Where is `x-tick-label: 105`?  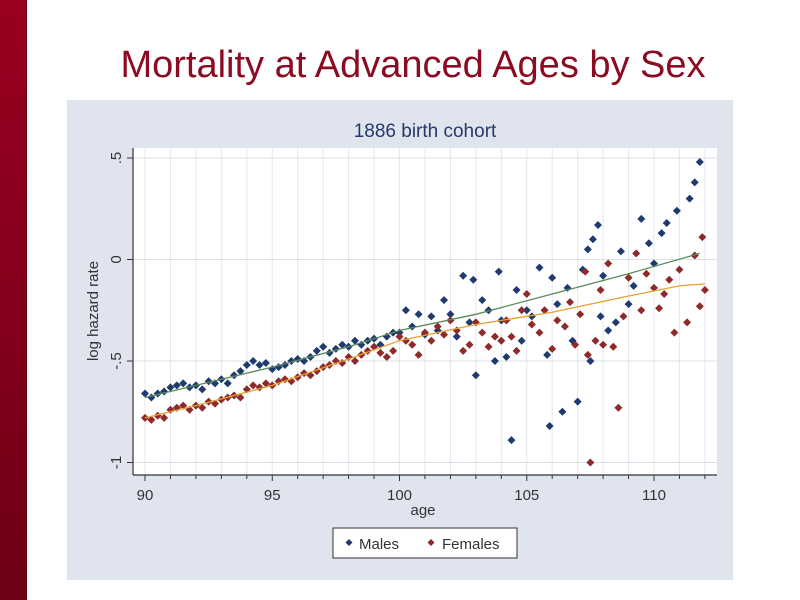
x-tick-label: 105 is located at coordinates (526, 495).